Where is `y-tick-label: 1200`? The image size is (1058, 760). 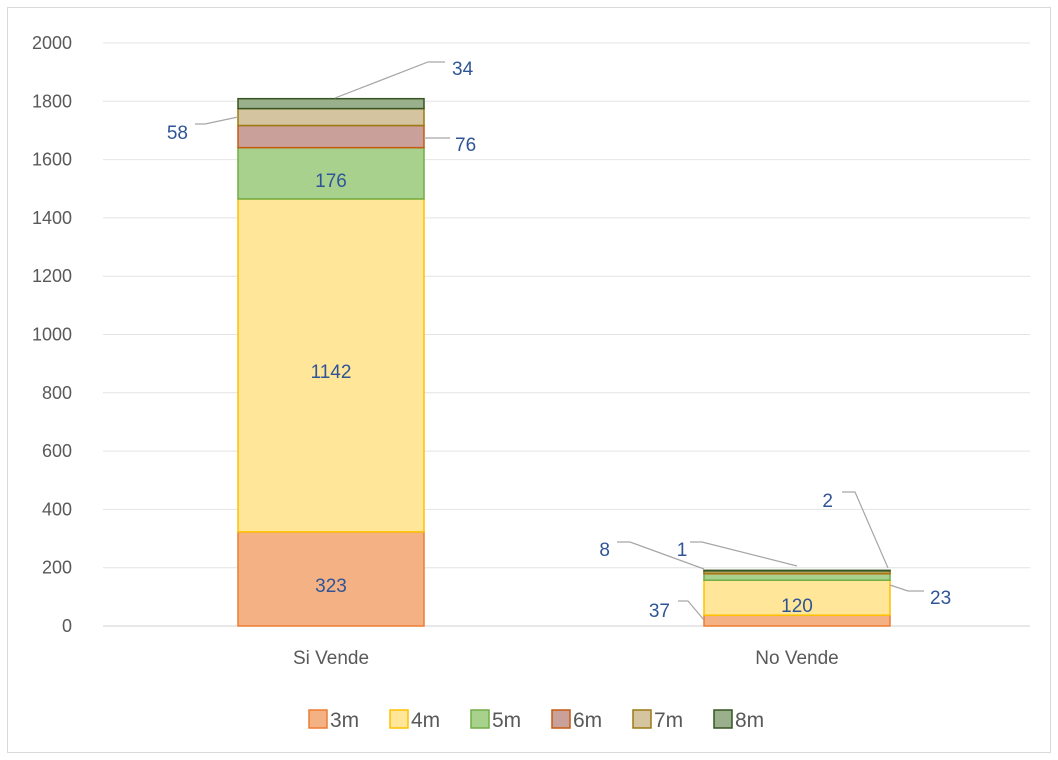 y-tick-label: 1200 is located at coordinates (52, 276).